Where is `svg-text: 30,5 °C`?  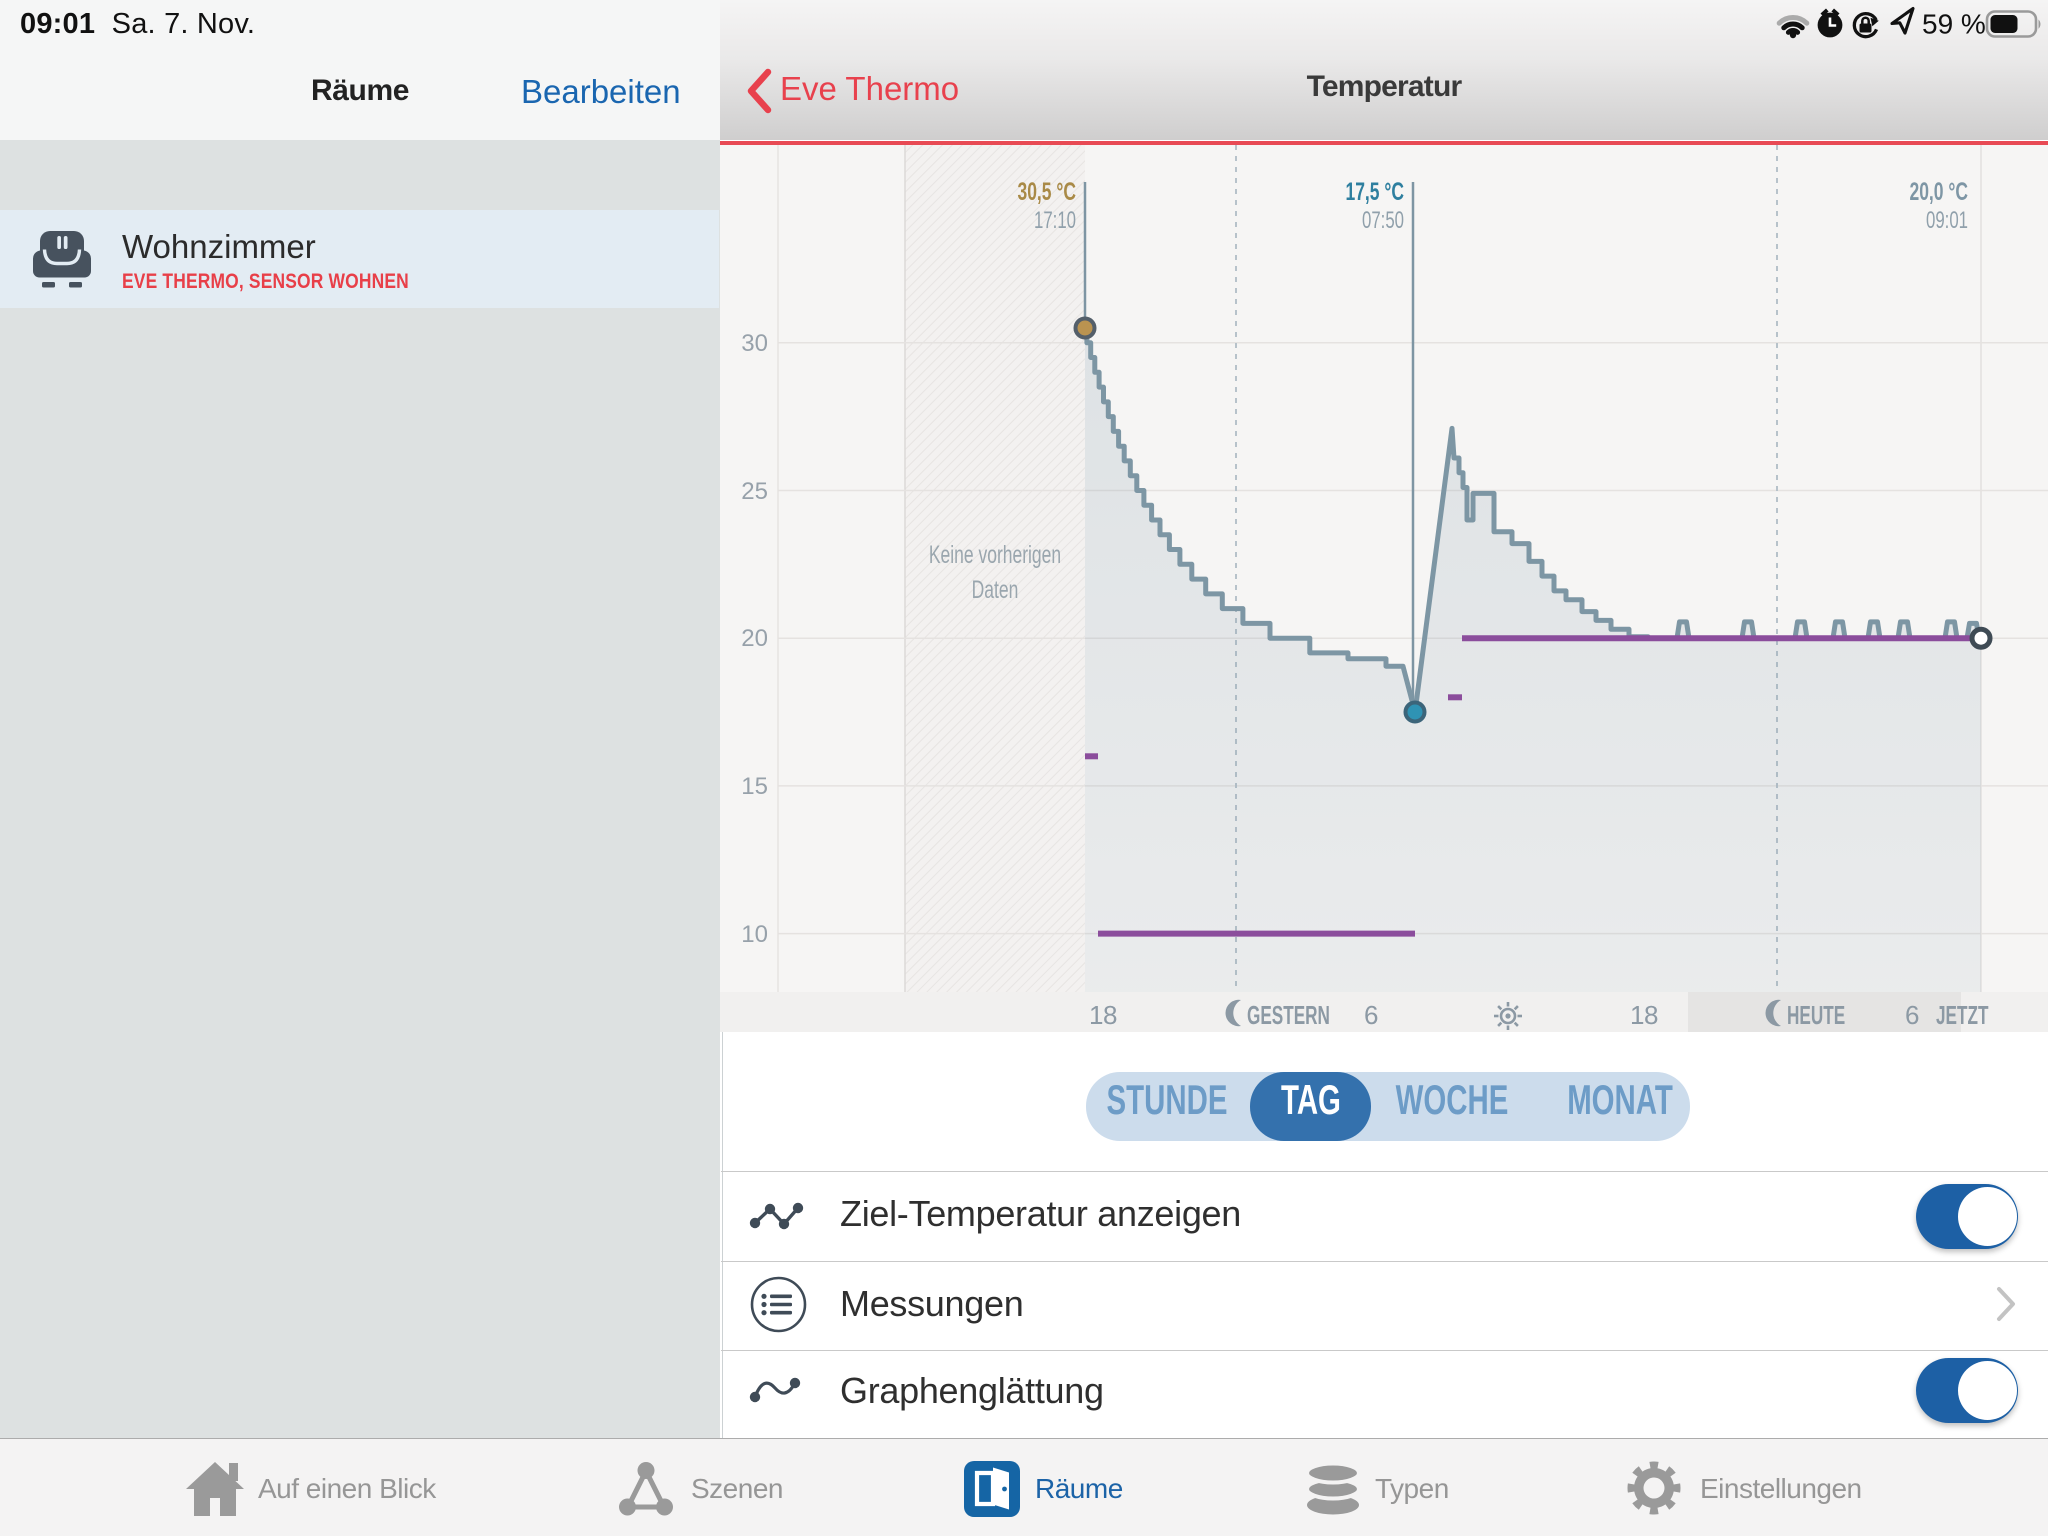
svg-text: 30,5 °C is located at coordinates (1046, 191).